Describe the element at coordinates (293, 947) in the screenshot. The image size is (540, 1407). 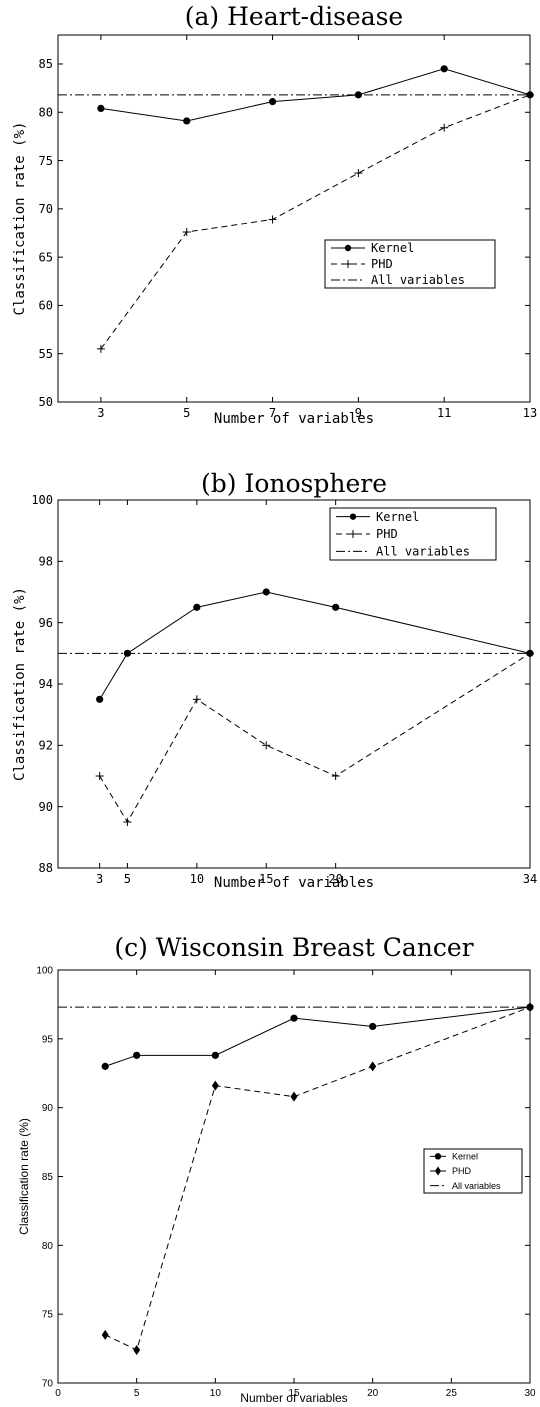
I see `chart-title: (c) Wisconsin Breast Cancer` at that location.